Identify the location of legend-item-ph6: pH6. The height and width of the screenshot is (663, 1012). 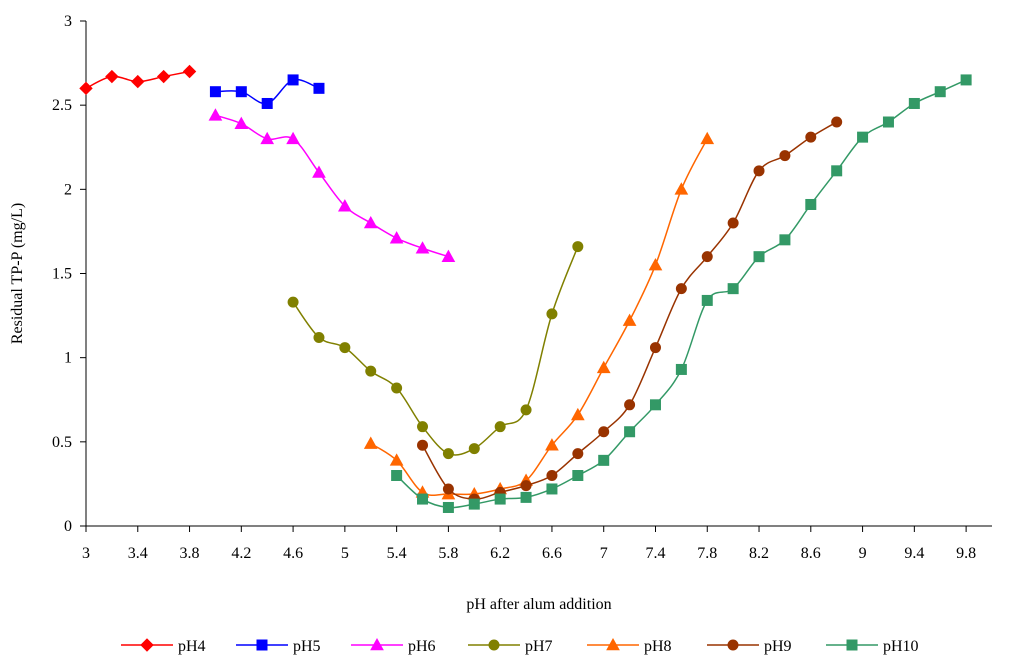
(393, 646).